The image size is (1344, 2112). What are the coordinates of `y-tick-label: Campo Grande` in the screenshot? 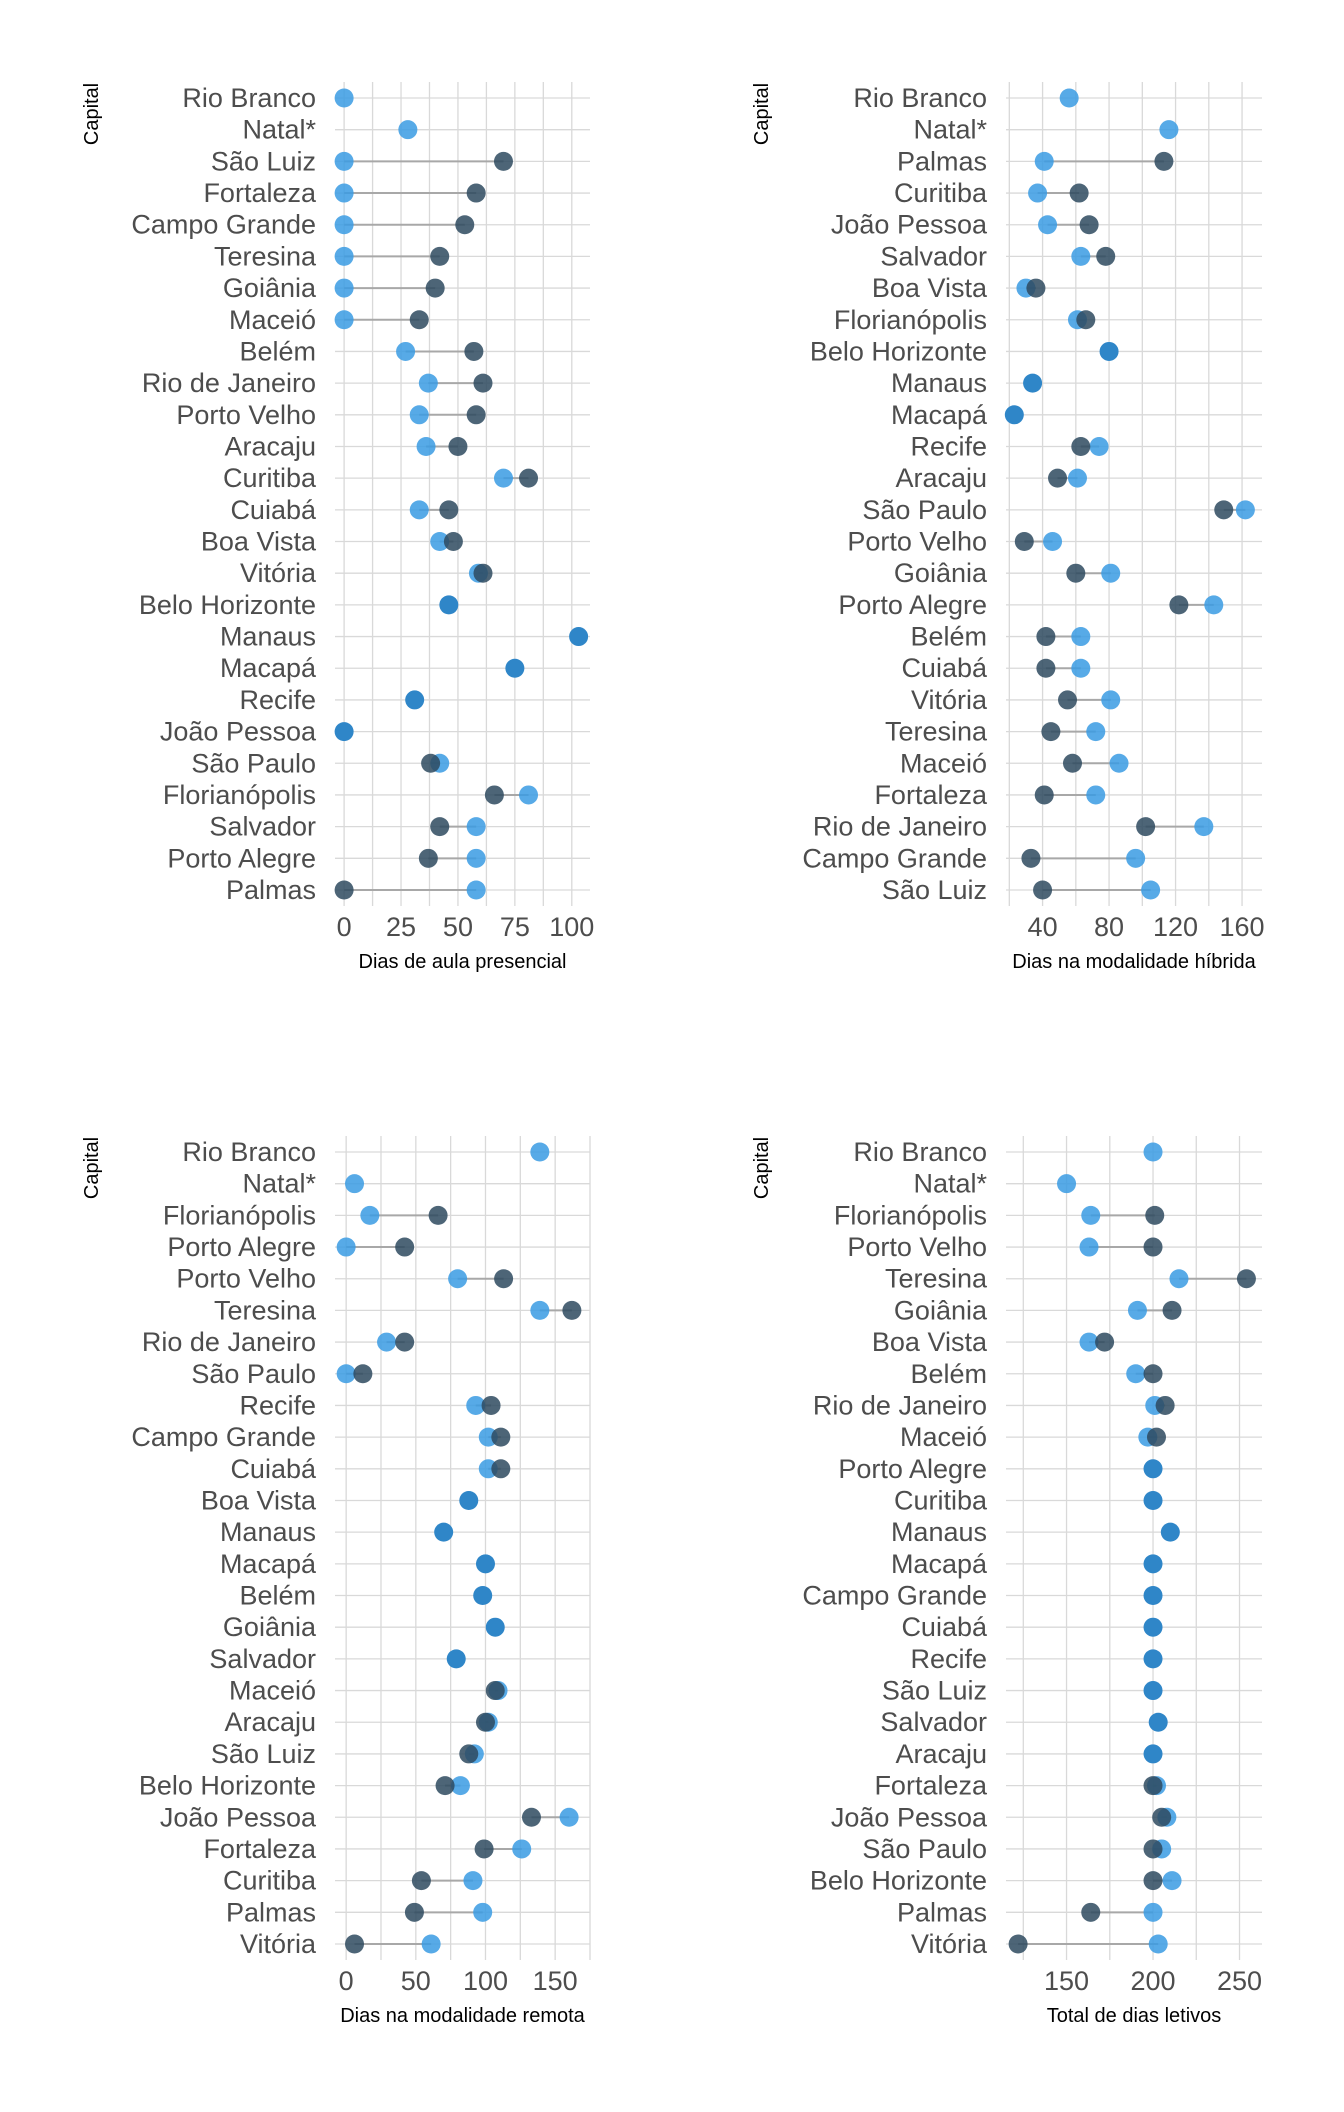 It's located at (894, 1596).